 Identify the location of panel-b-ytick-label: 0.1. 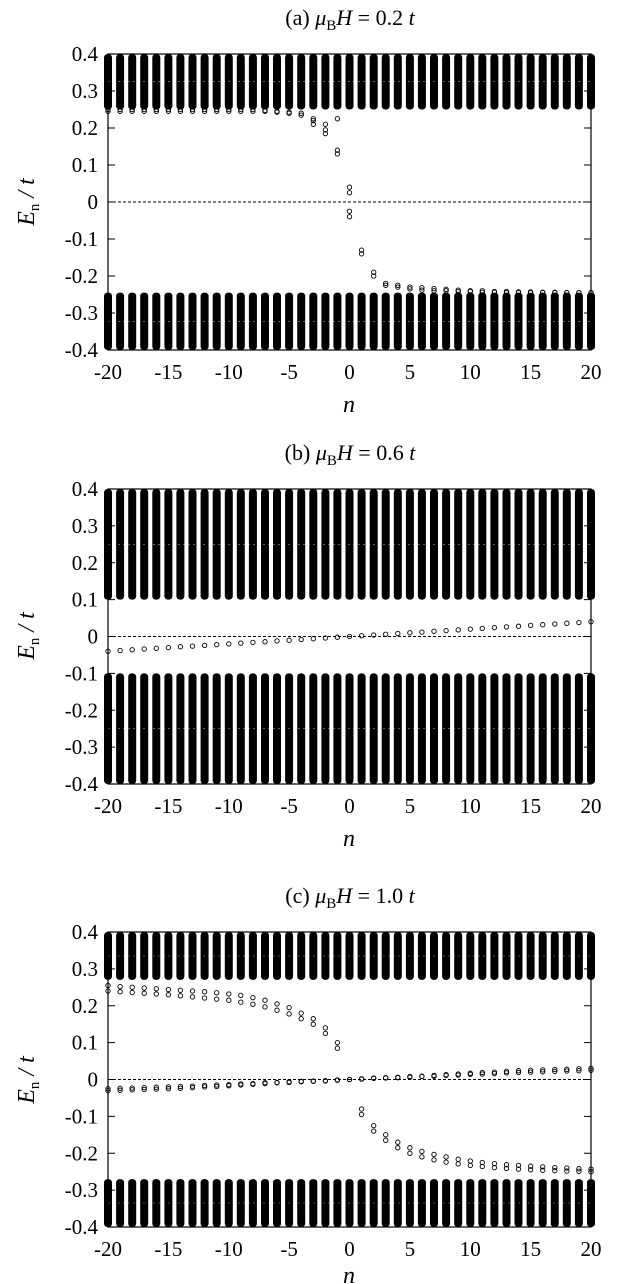
(85, 600).